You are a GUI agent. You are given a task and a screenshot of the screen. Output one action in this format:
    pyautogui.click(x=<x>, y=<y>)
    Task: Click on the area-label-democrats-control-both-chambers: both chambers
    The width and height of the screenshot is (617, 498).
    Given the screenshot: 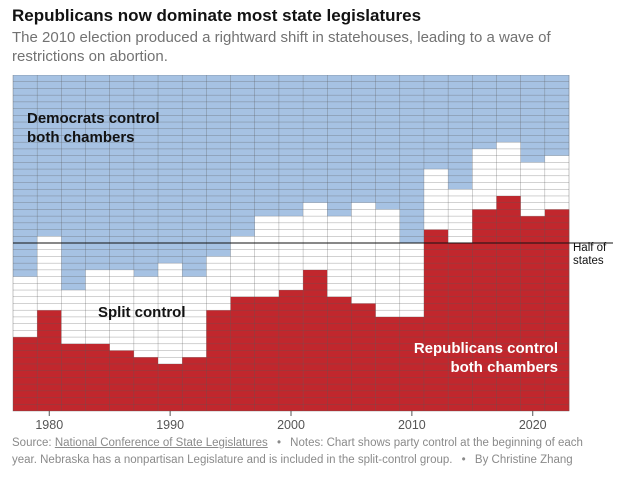 What is the action you would take?
    pyautogui.click(x=81, y=137)
    